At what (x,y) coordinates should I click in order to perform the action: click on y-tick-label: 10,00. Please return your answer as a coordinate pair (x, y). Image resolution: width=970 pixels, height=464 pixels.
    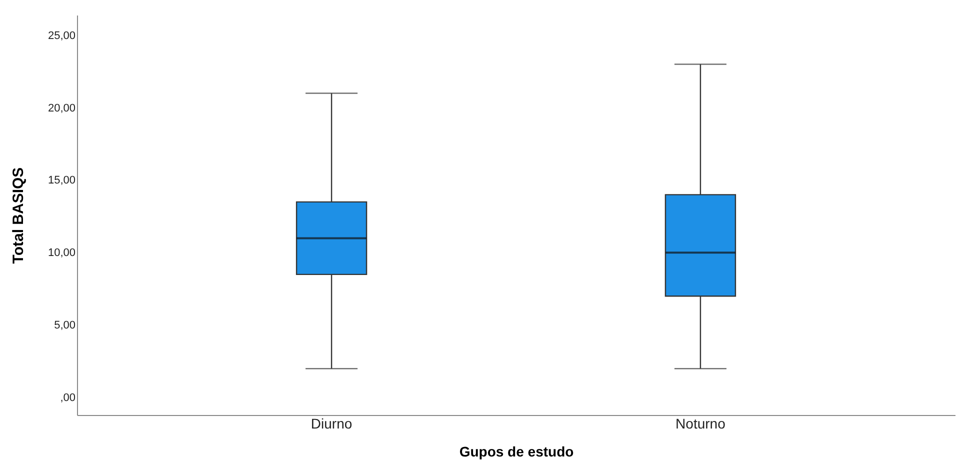
    Looking at the image, I should click on (62, 253).